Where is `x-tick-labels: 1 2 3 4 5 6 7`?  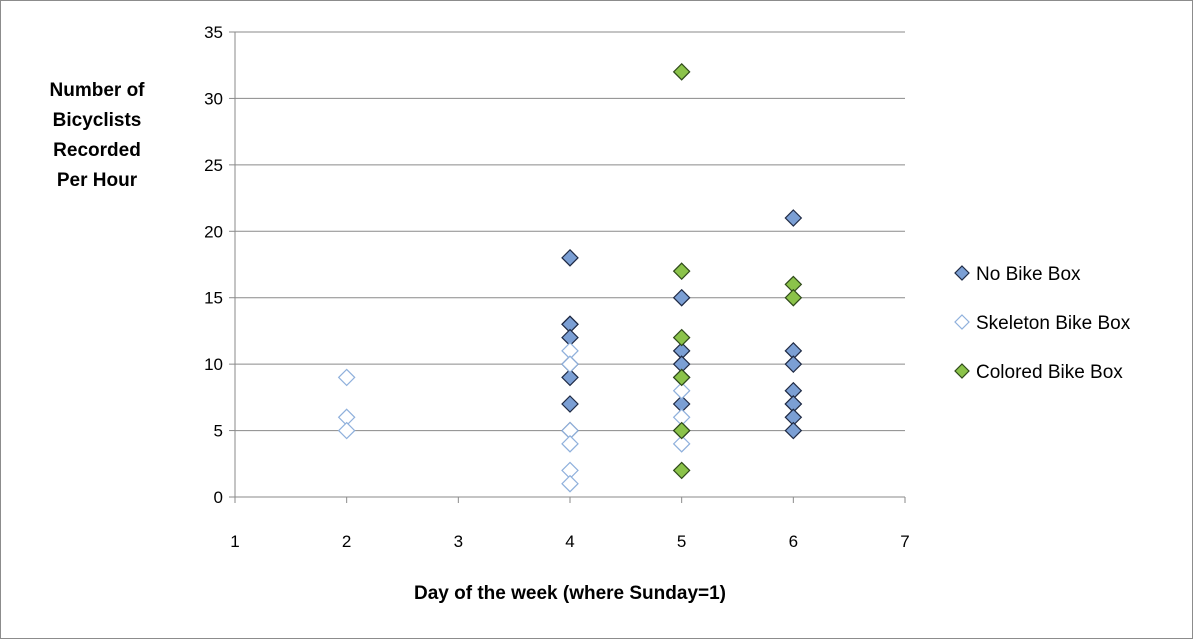
x-tick-labels: 1 2 3 4 5 6 7 is located at coordinates (569, 541).